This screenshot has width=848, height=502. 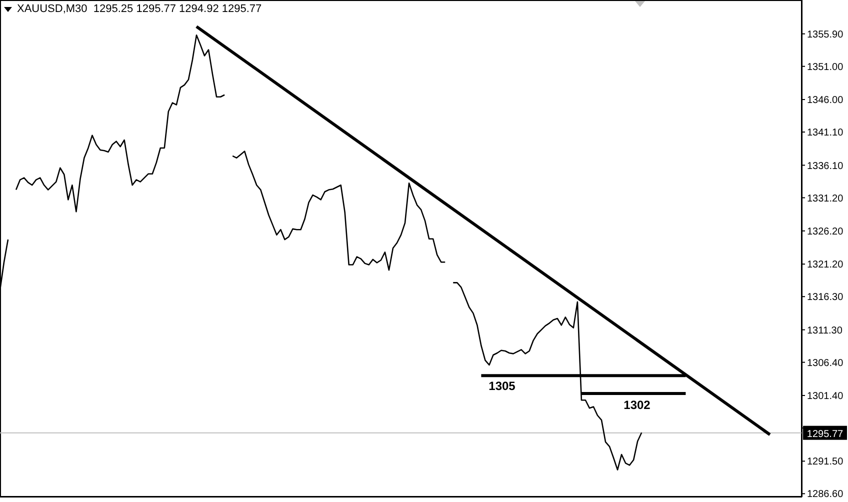 I want to click on annotation: 1302, so click(x=637, y=405).